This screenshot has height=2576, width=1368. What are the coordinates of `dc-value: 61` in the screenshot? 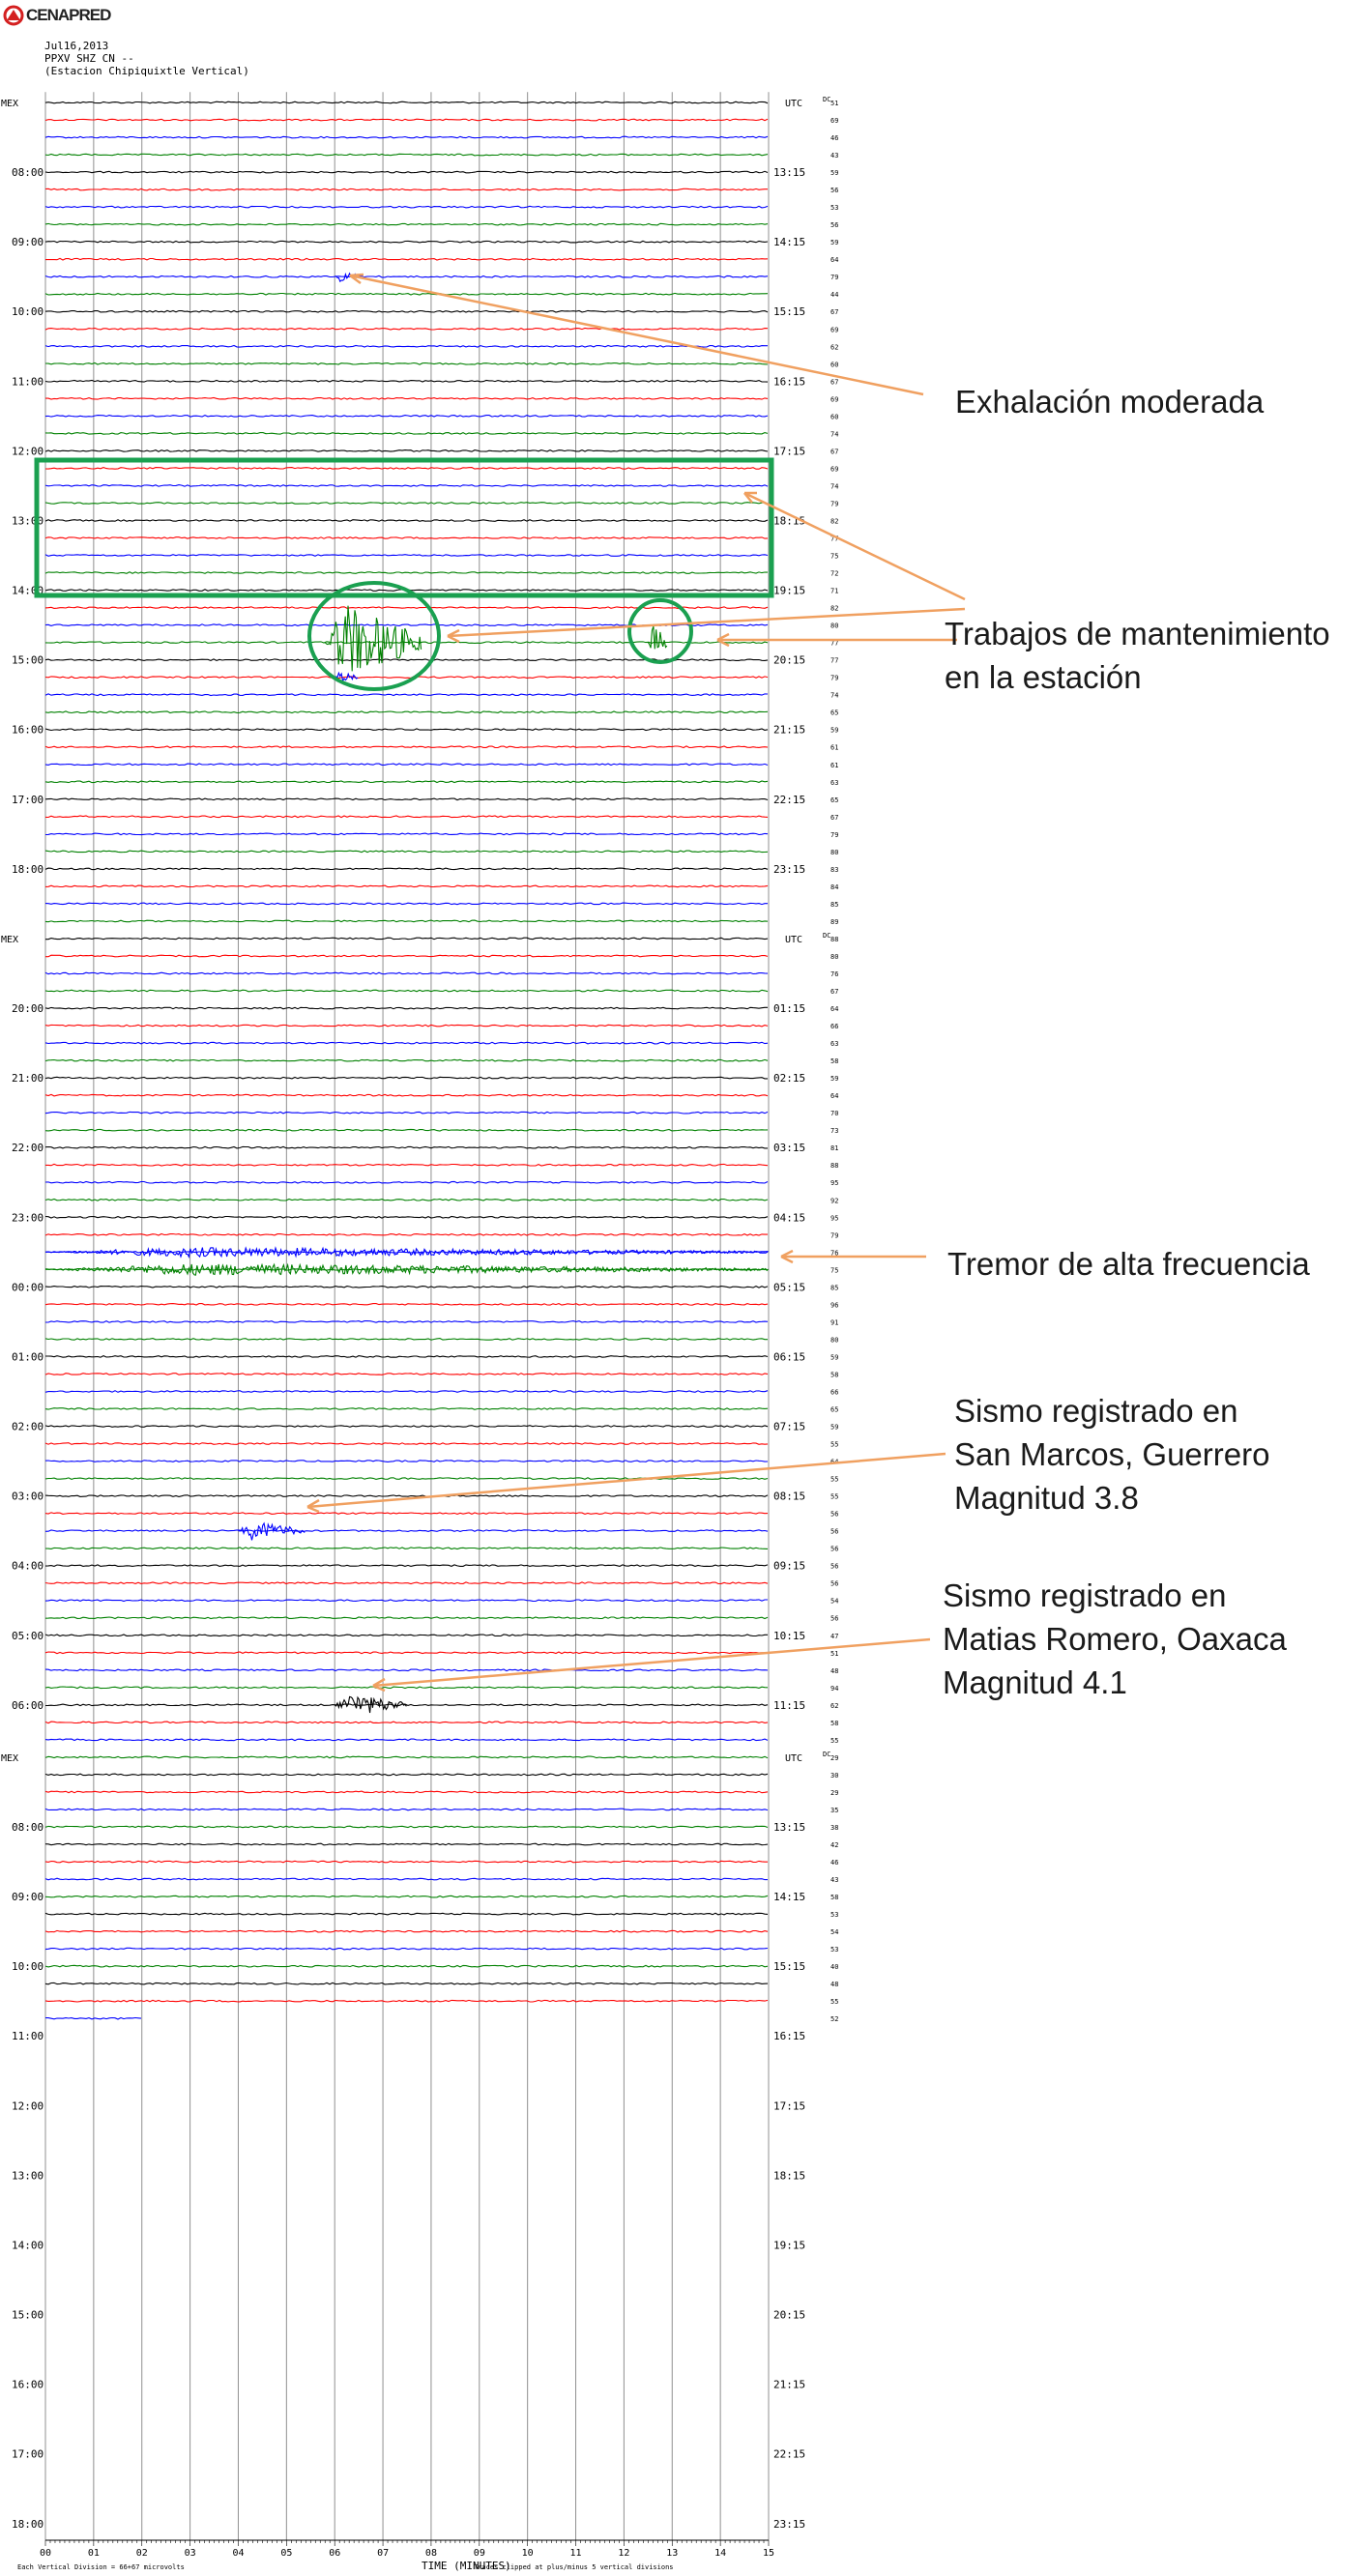 It's located at (834, 766).